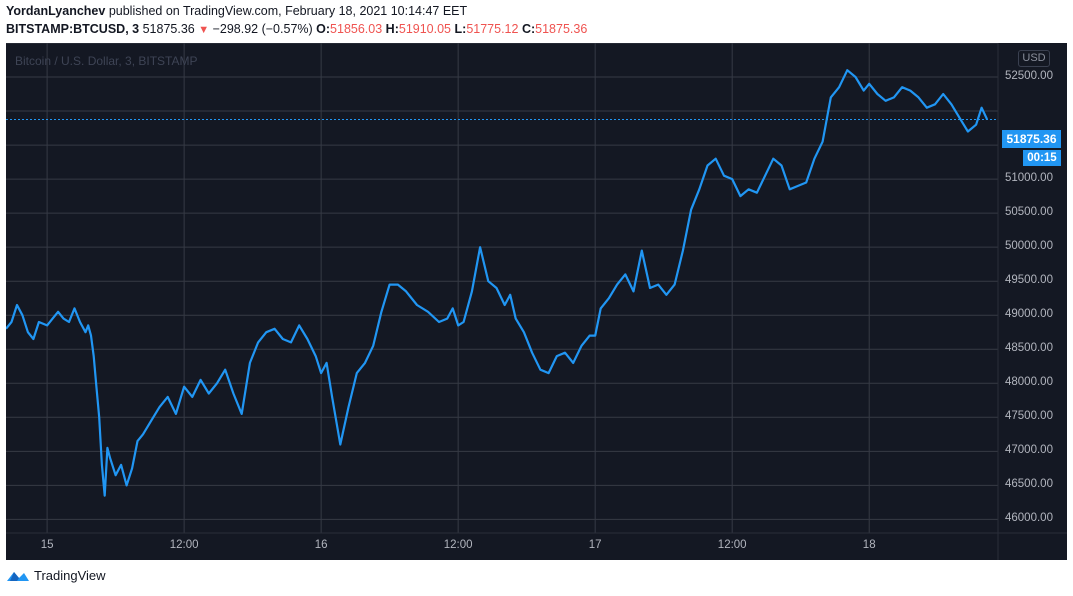 The width and height of the screenshot is (1073, 596). Describe the element at coordinates (1029, 246) in the screenshot. I see `y-tick-label: 50000.00` at that location.